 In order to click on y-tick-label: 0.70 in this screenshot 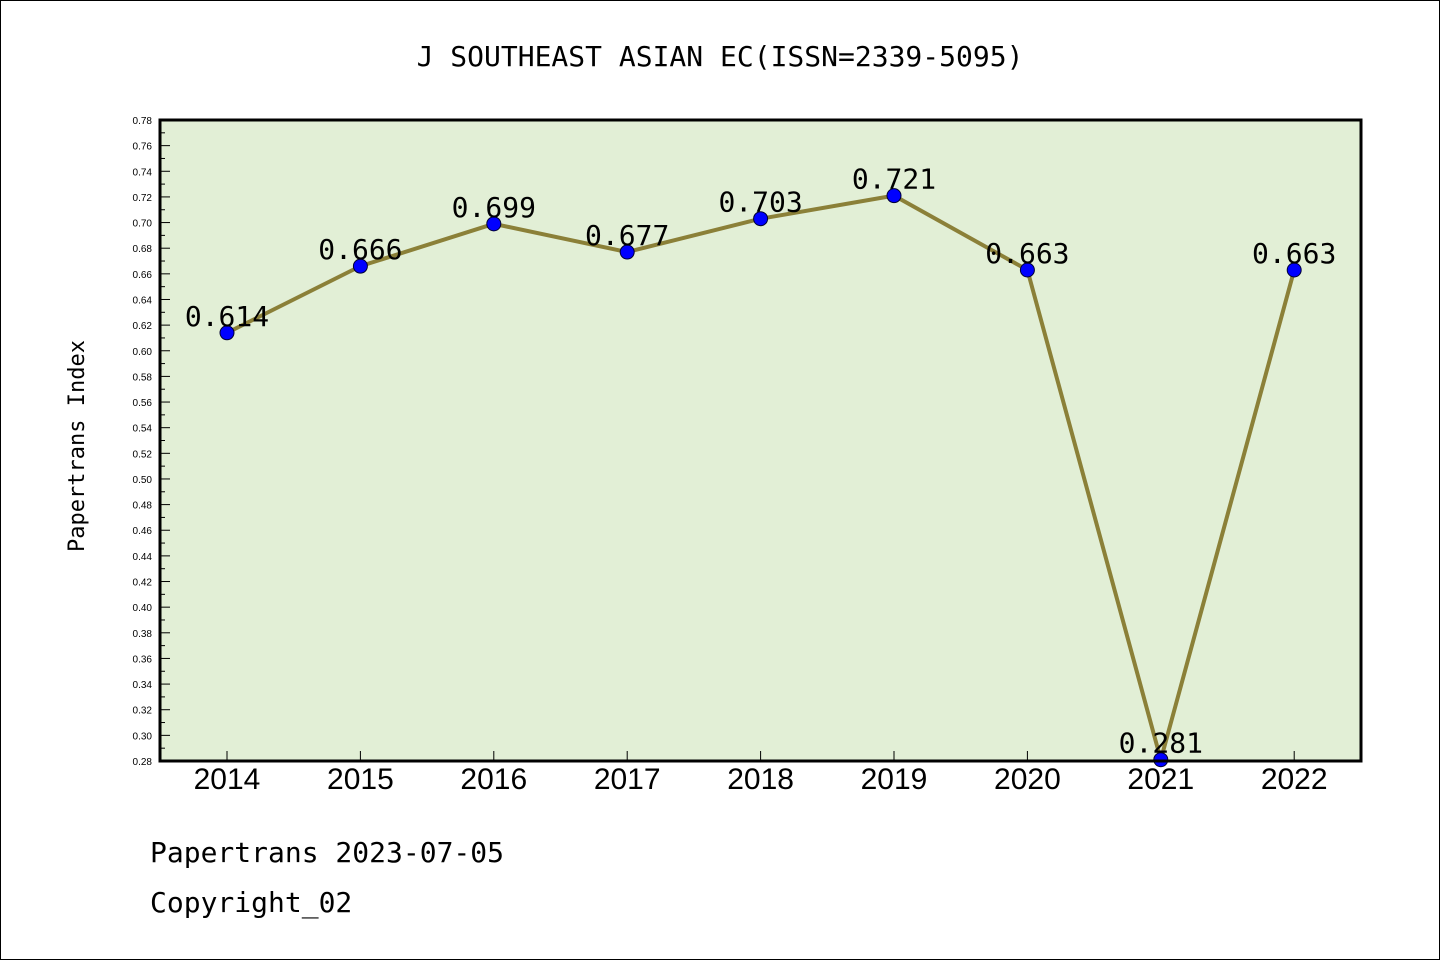, I will do `click(143, 224)`.